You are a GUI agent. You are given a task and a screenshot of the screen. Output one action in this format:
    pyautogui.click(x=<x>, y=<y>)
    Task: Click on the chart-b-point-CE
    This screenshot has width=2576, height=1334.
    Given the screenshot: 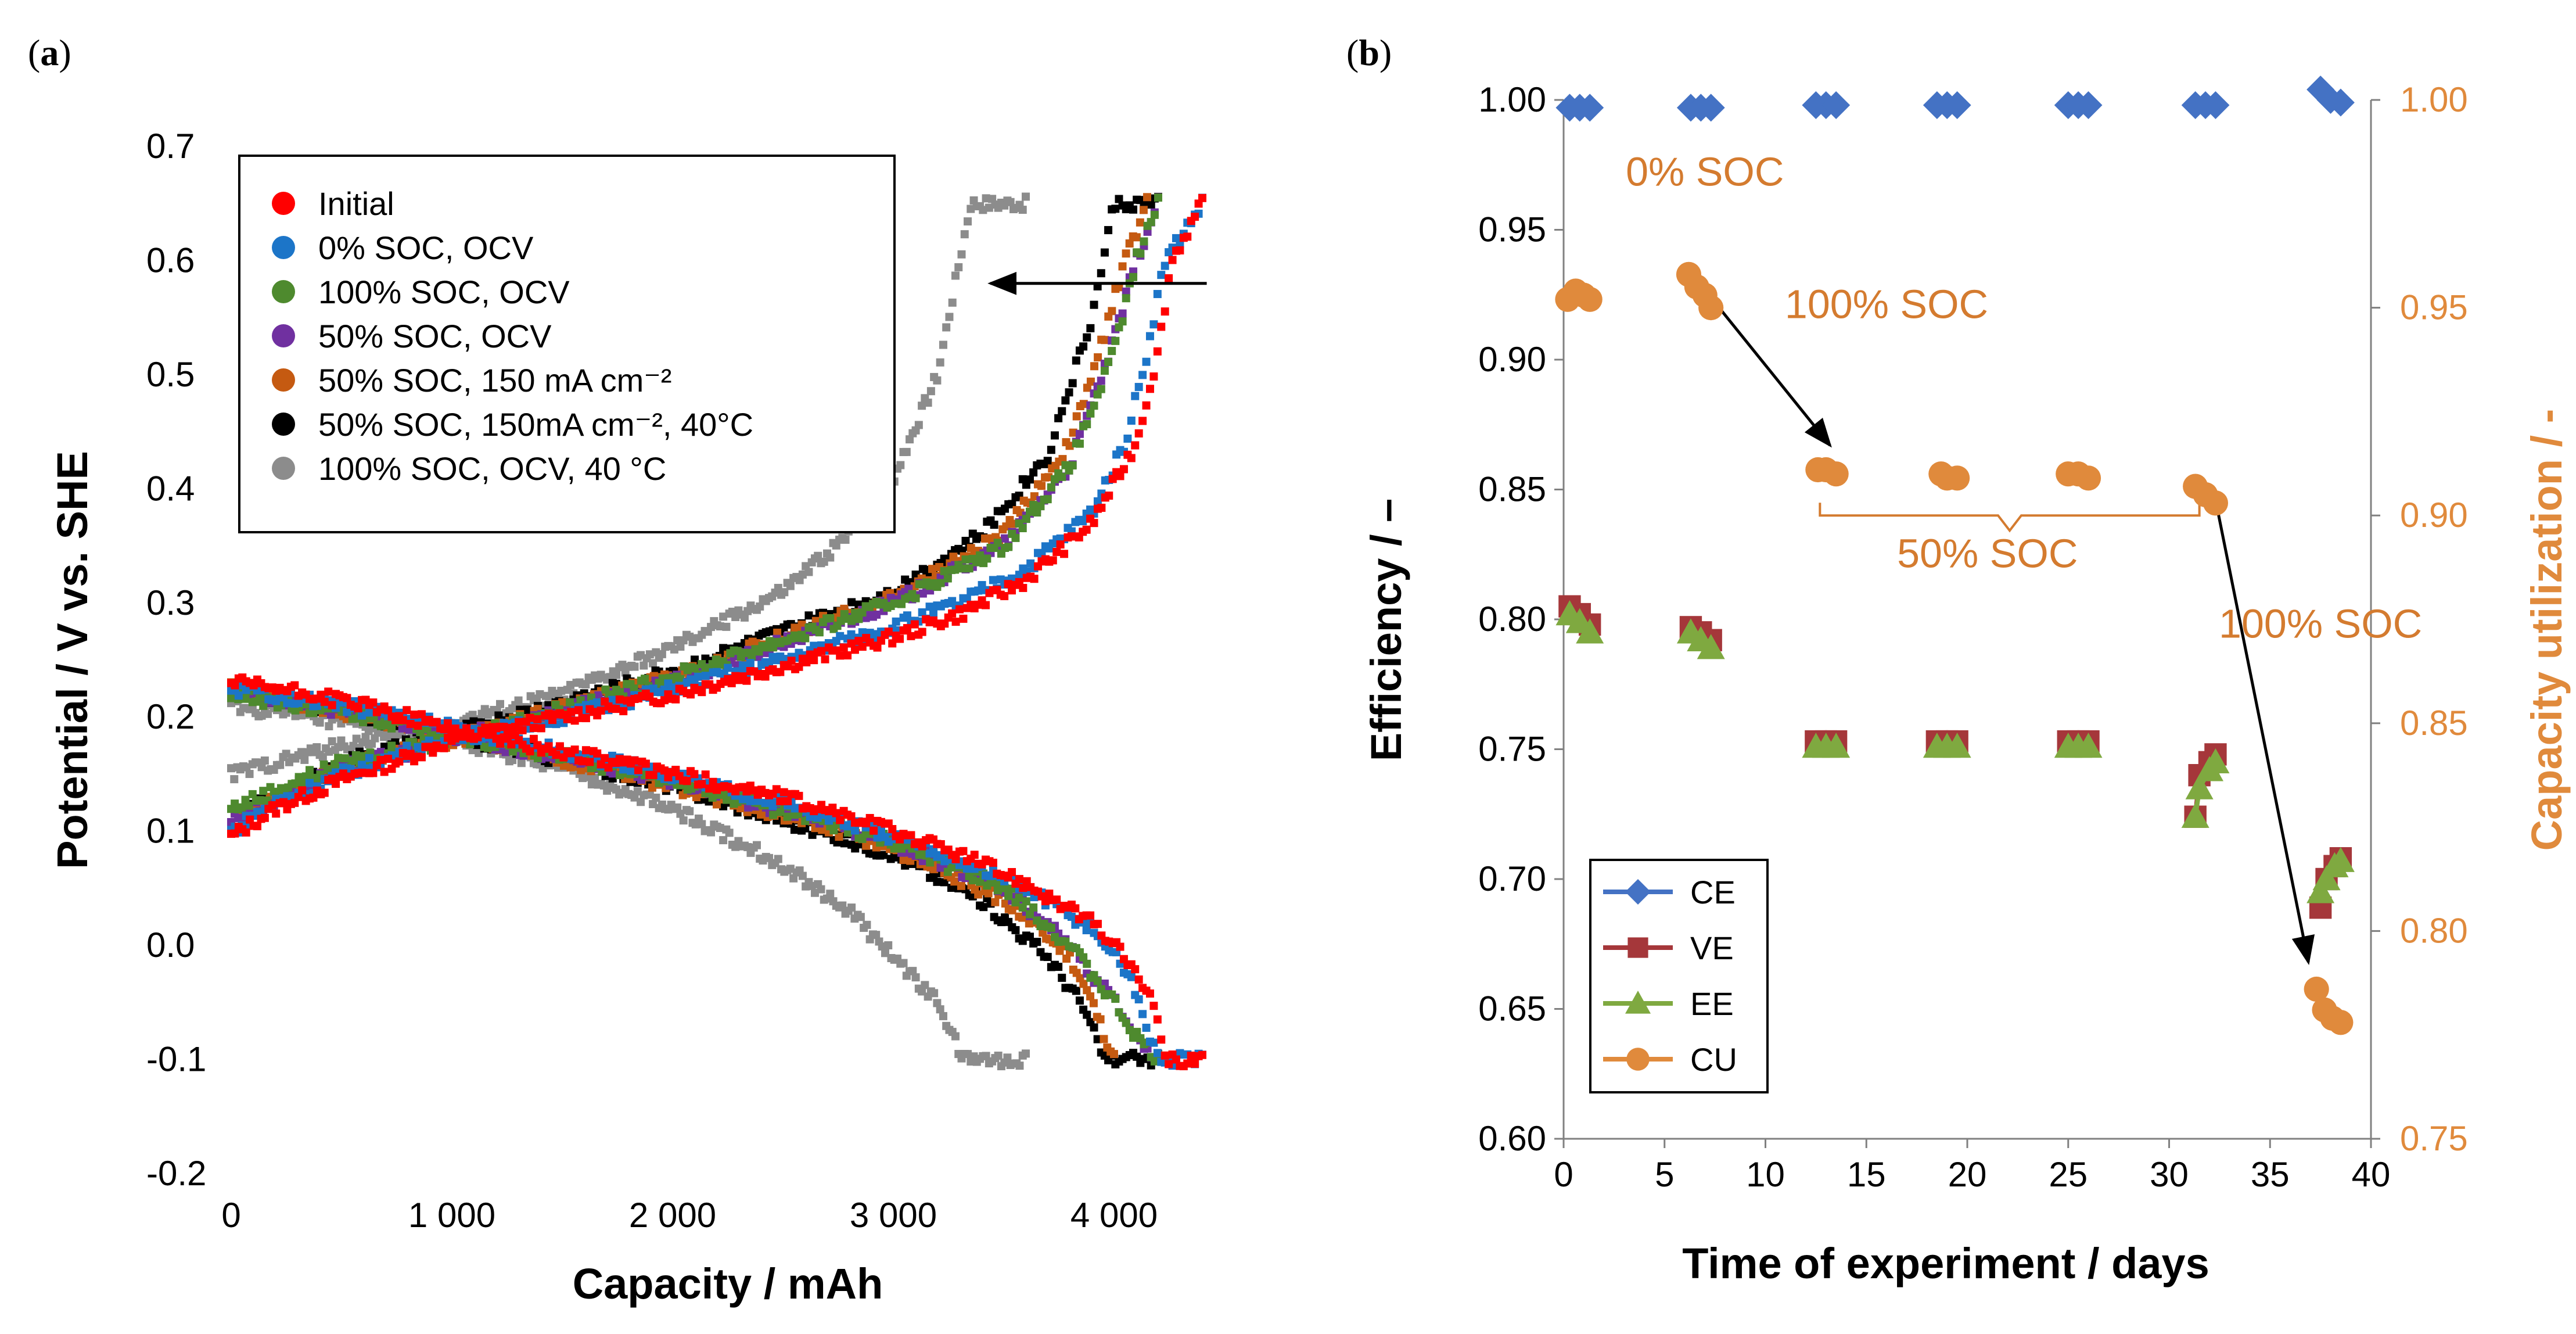 What is the action you would take?
    pyautogui.click(x=2088, y=105)
    